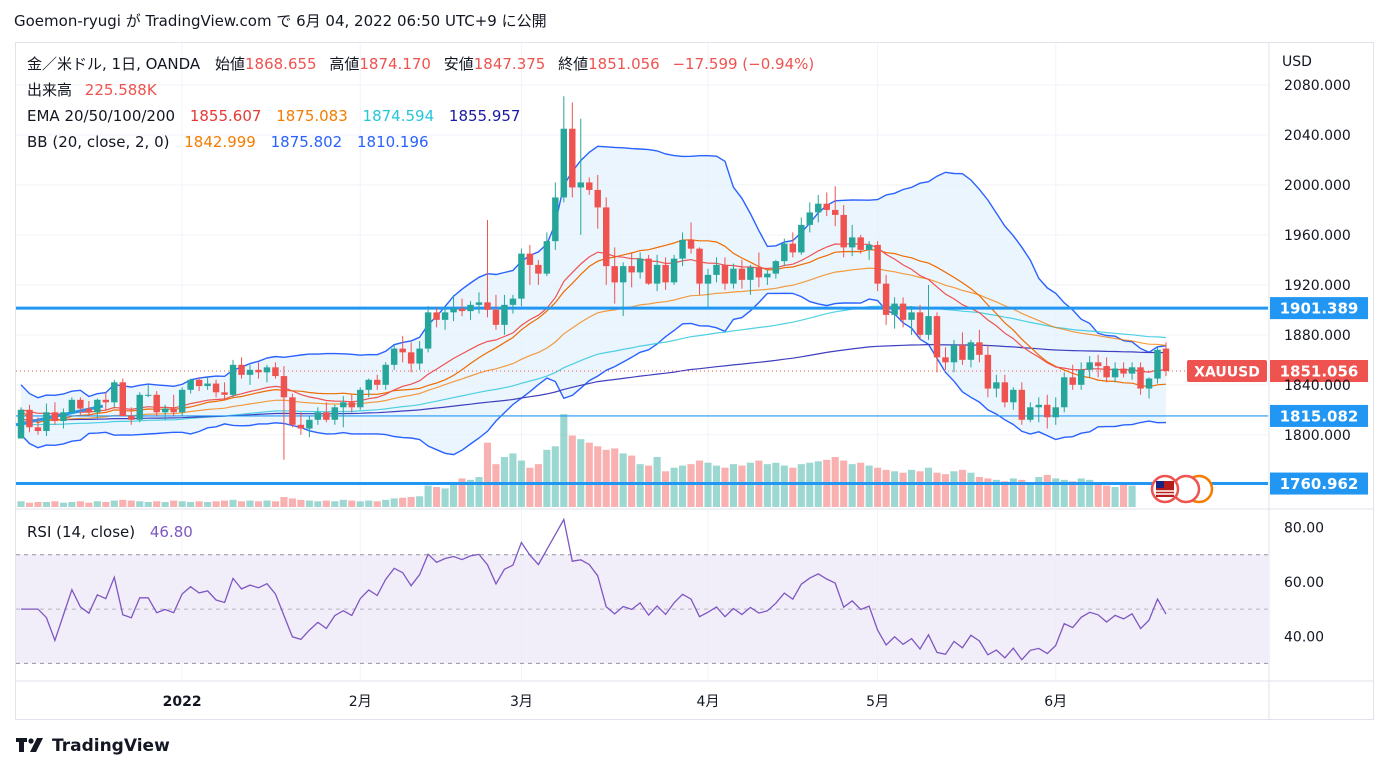 This screenshot has height=774, width=1389. I want to click on last-price-tag, so click(1319, 371).